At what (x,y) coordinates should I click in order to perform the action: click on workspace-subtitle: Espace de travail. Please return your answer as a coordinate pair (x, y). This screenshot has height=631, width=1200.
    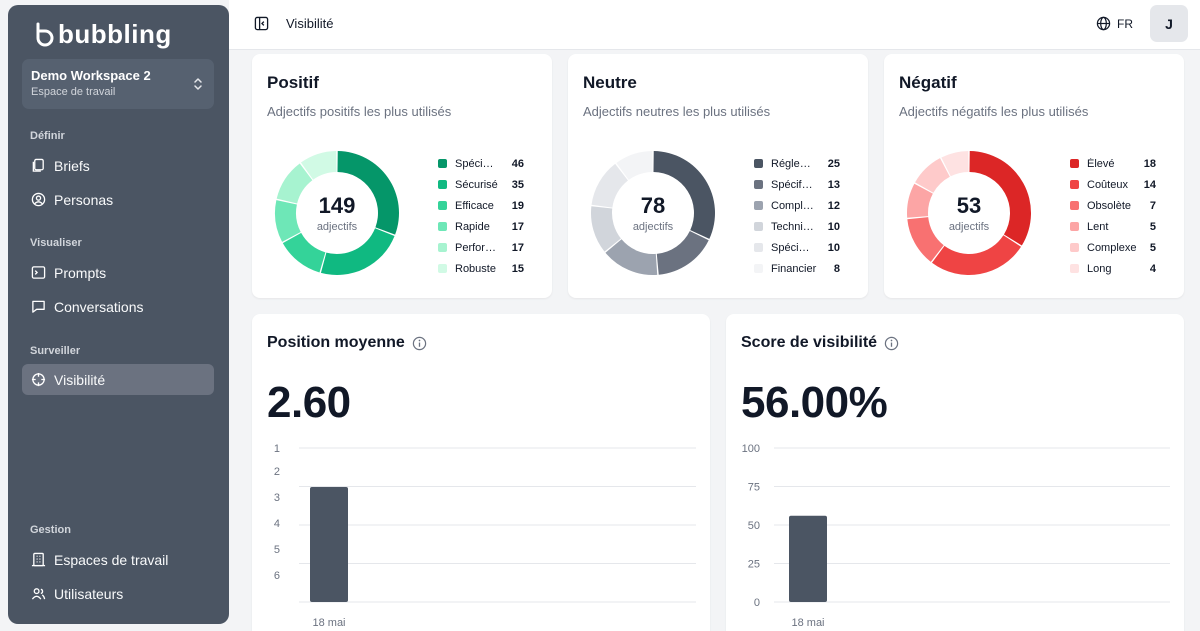
    Looking at the image, I should click on (73, 92).